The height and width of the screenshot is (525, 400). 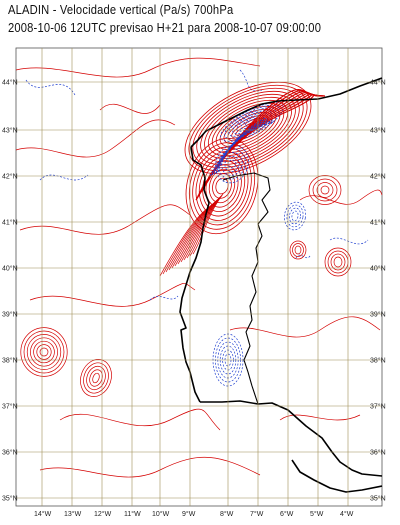 I want to click on lat-label-left: 38°N, so click(x=10, y=361).